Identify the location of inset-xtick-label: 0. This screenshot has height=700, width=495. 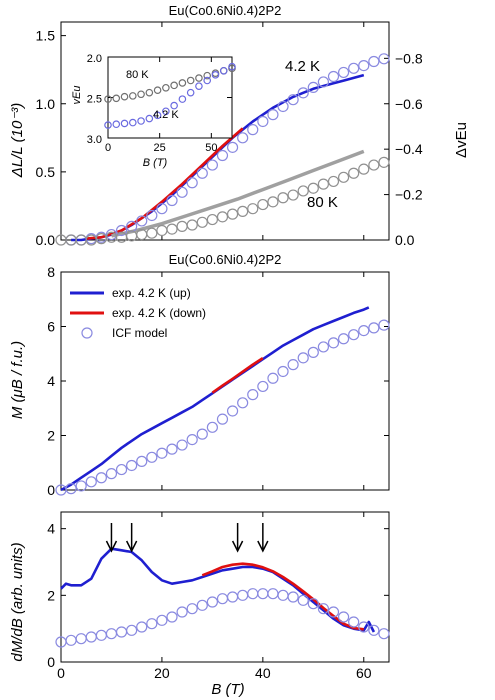
(108, 148).